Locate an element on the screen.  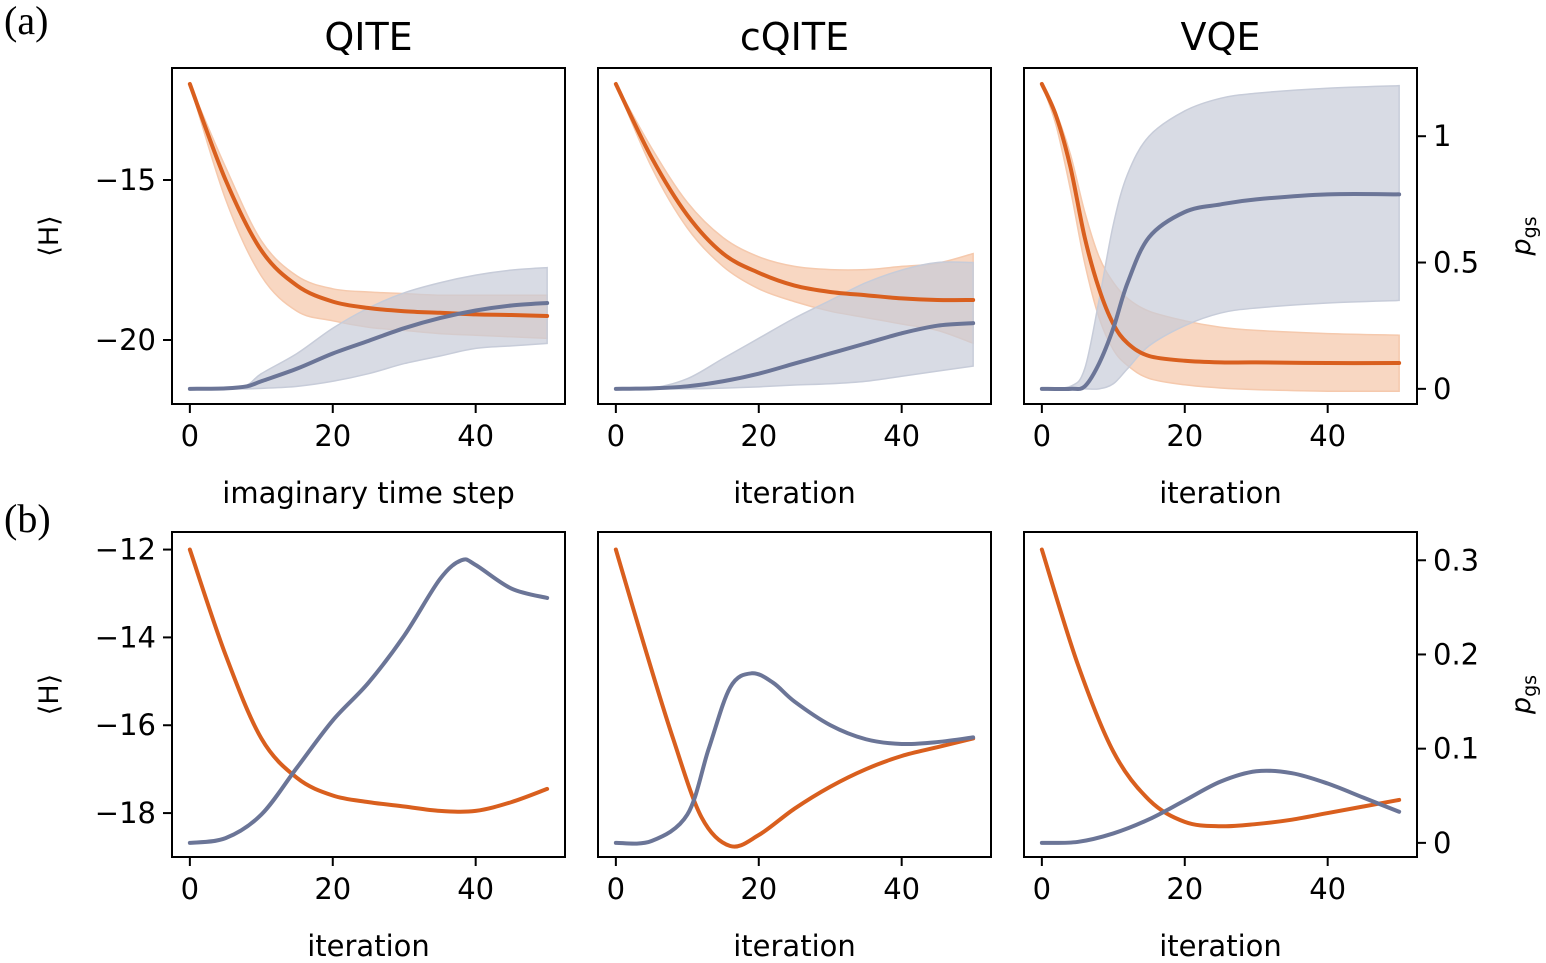
y2-tick-label: 1 is located at coordinates (1442, 136).